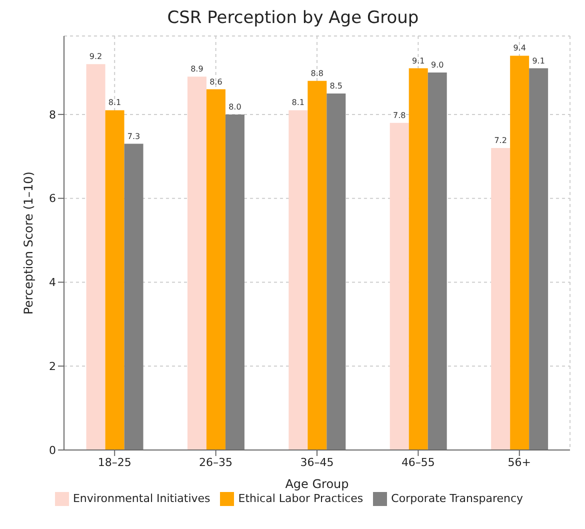 The height and width of the screenshot is (529, 585). Describe the element at coordinates (197, 69) in the screenshot. I see `data-label: 8.9` at that location.